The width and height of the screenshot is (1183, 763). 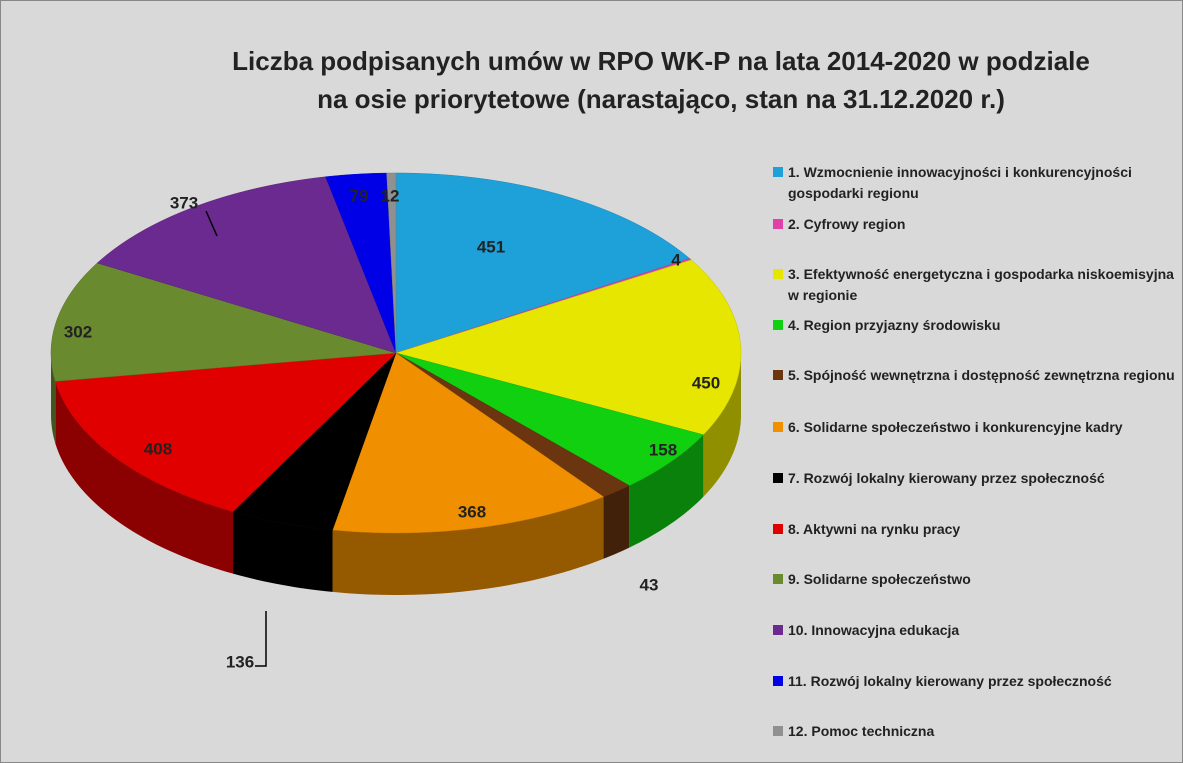 What do you see at coordinates (706, 382) in the screenshot?
I see `data-label: 450` at bounding box center [706, 382].